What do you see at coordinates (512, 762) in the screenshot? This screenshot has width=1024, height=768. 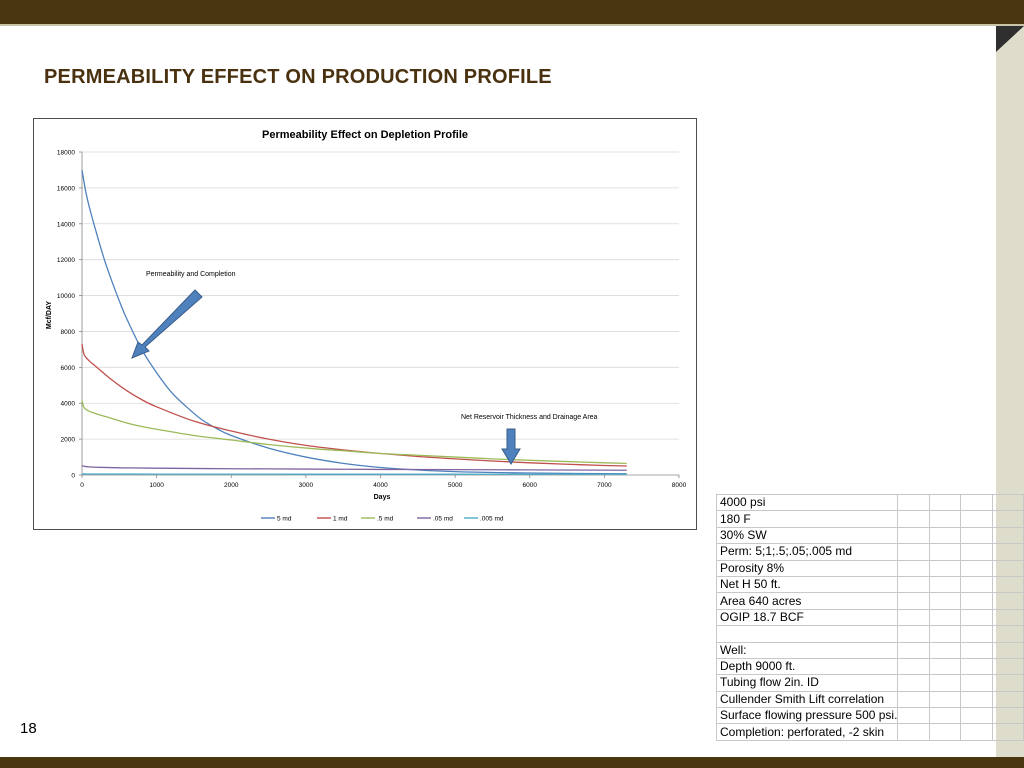 I see `bottom-banner` at bounding box center [512, 762].